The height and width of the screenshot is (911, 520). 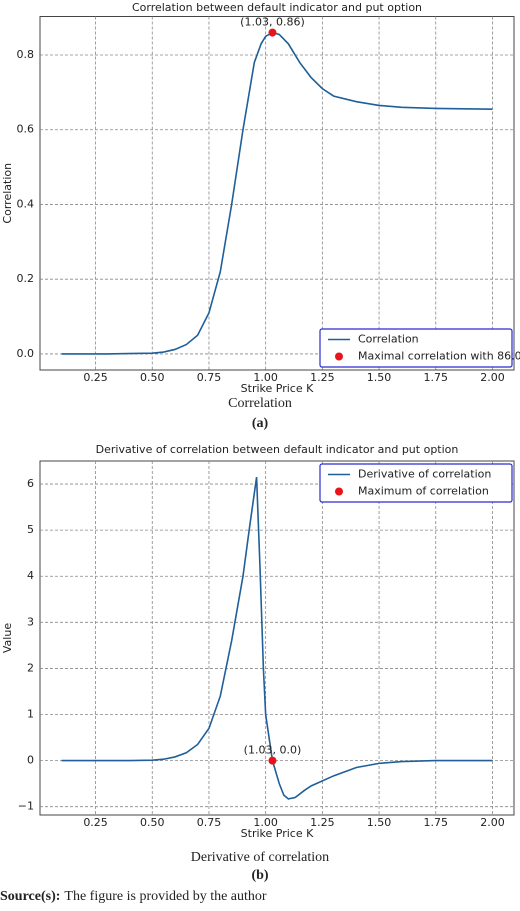 What do you see at coordinates (423, 491) in the screenshot?
I see `legend-label: Maximum of correlation` at bounding box center [423, 491].